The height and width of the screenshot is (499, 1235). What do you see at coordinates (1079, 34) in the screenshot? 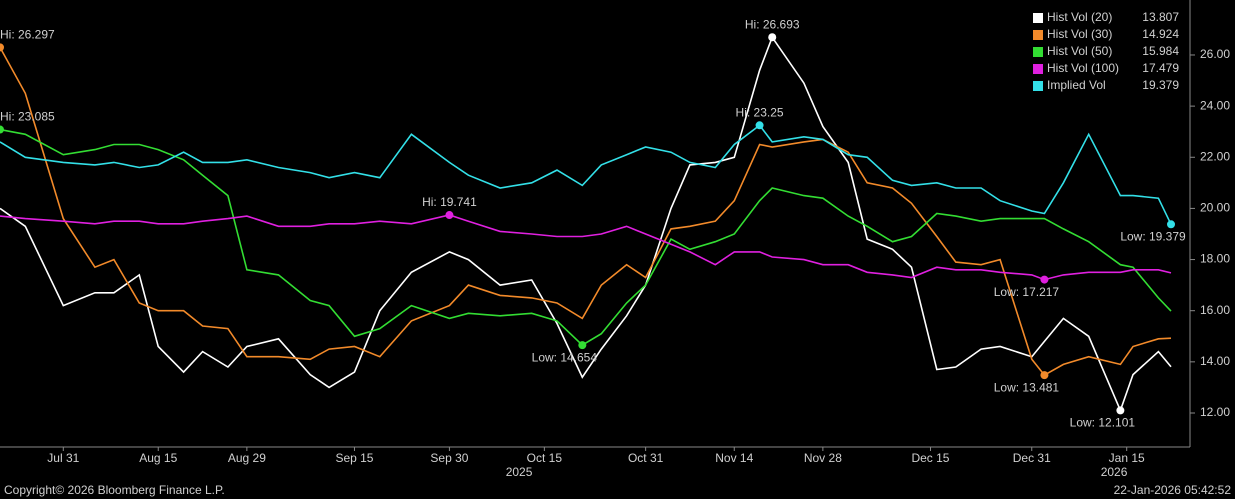
I see `legend-label: Hist Vol (30)` at bounding box center [1079, 34].